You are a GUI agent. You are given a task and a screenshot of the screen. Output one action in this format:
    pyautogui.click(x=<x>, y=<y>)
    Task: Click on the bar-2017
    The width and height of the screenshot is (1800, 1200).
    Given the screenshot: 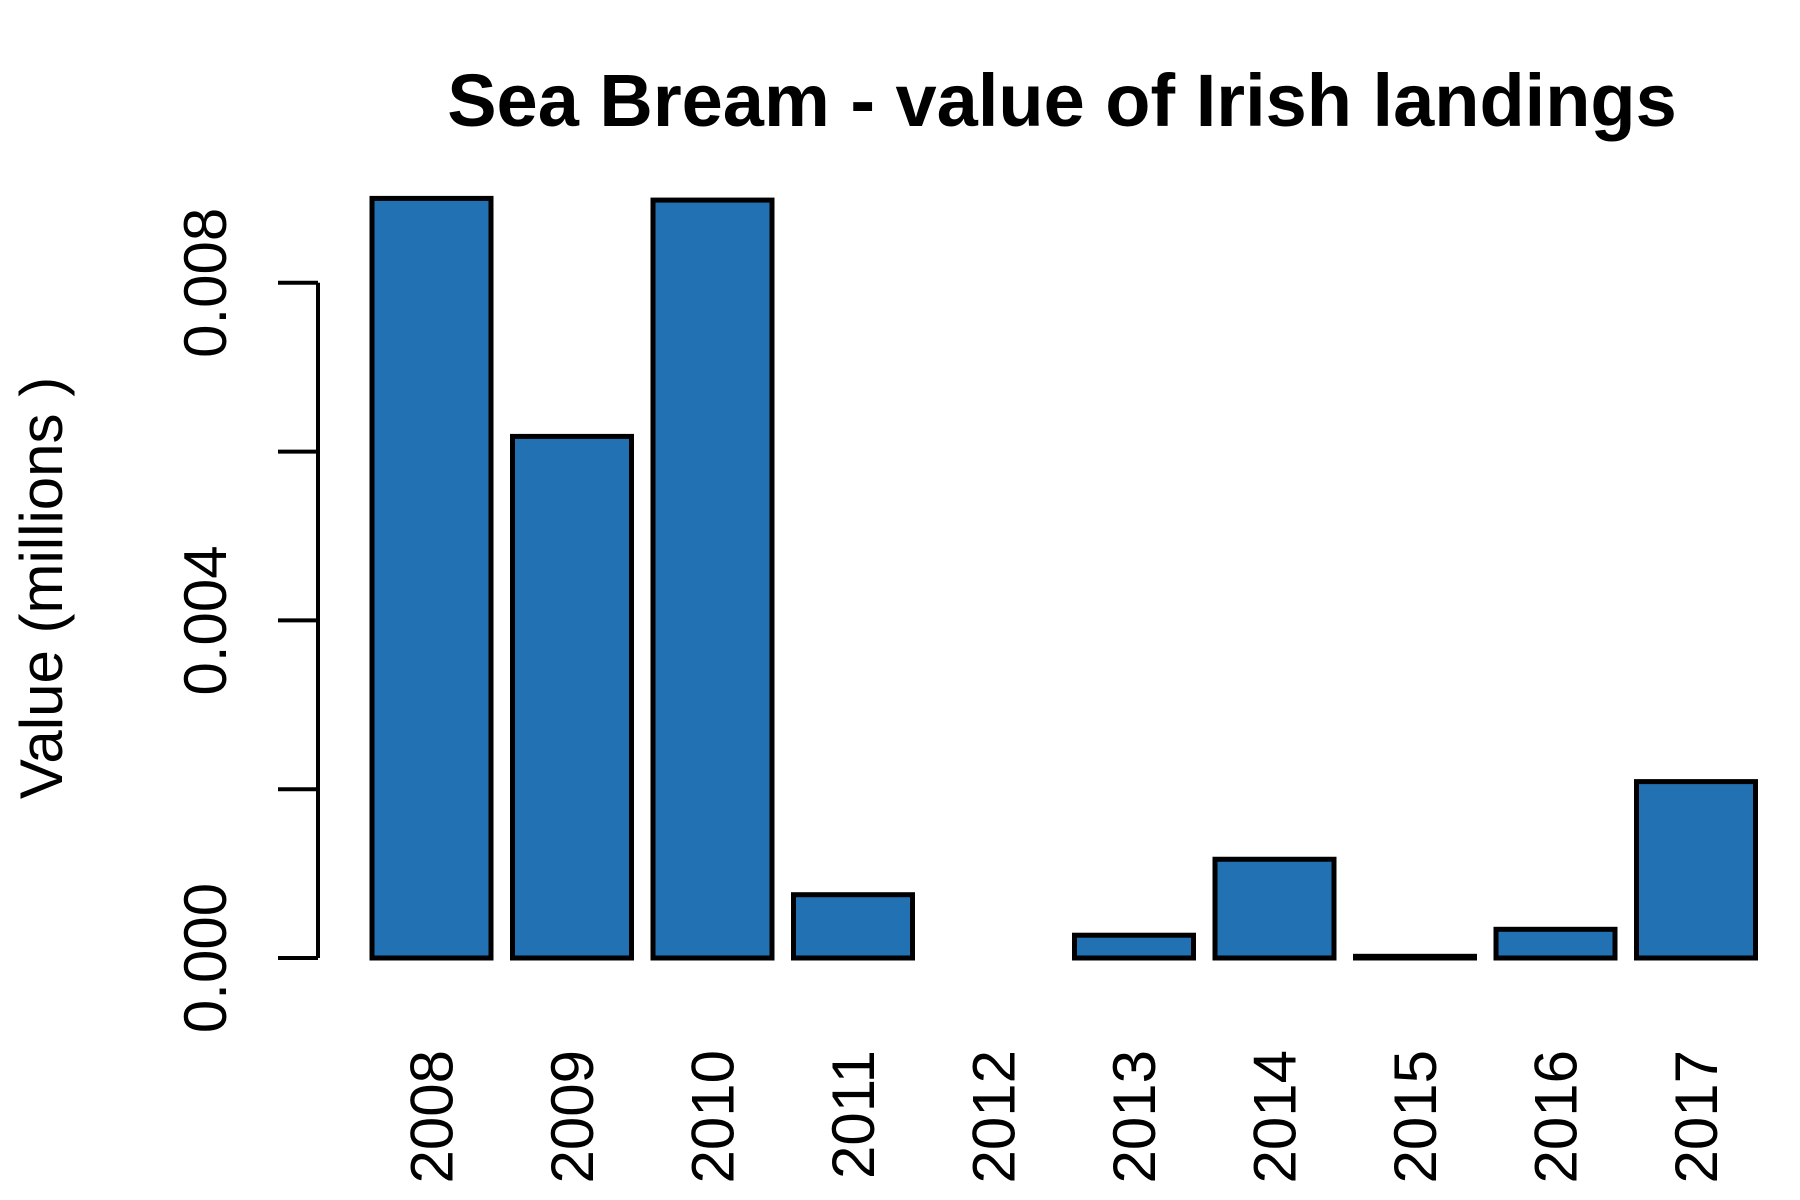 What is the action you would take?
    pyautogui.click(x=1696, y=870)
    